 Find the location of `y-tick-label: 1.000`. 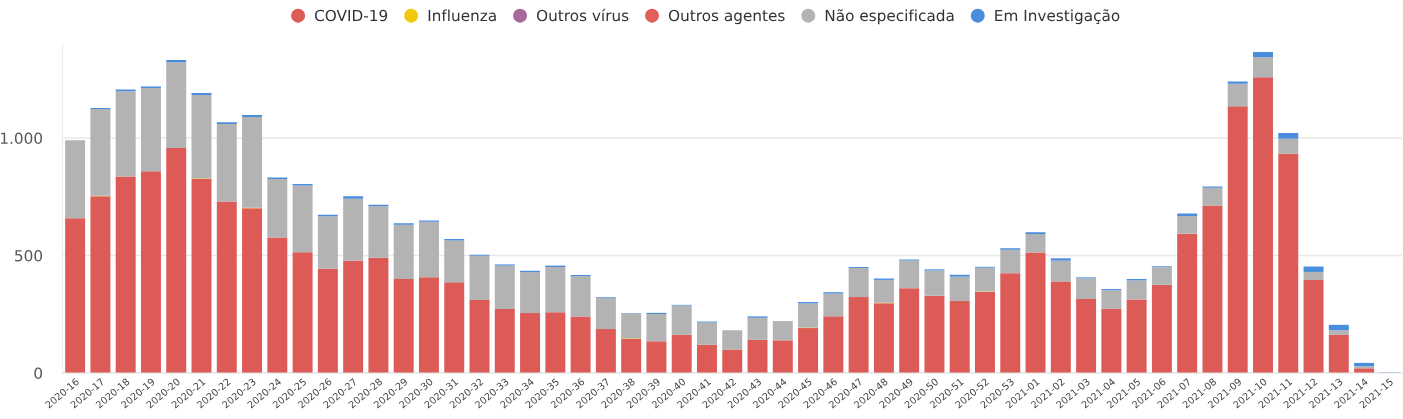

y-tick-label: 1.000 is located at coordinates (22, 138).